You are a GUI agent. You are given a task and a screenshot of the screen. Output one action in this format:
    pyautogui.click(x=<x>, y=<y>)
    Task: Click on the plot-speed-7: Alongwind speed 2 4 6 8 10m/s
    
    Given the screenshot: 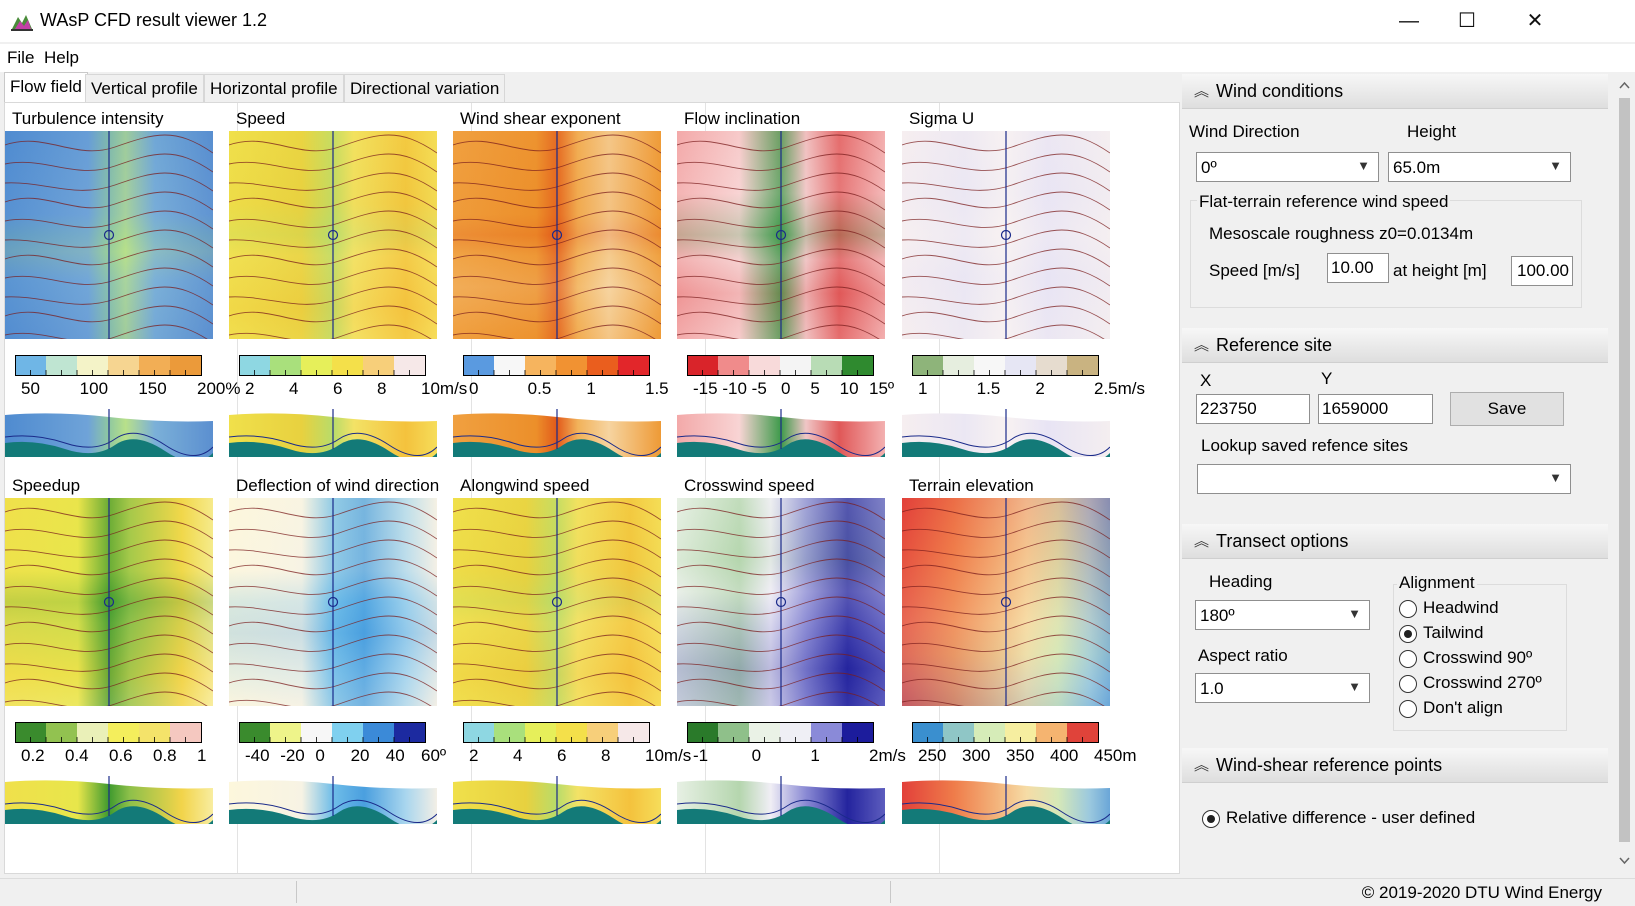 What is the action you would take?
    pyautogui.click(x=572, y=659)
    